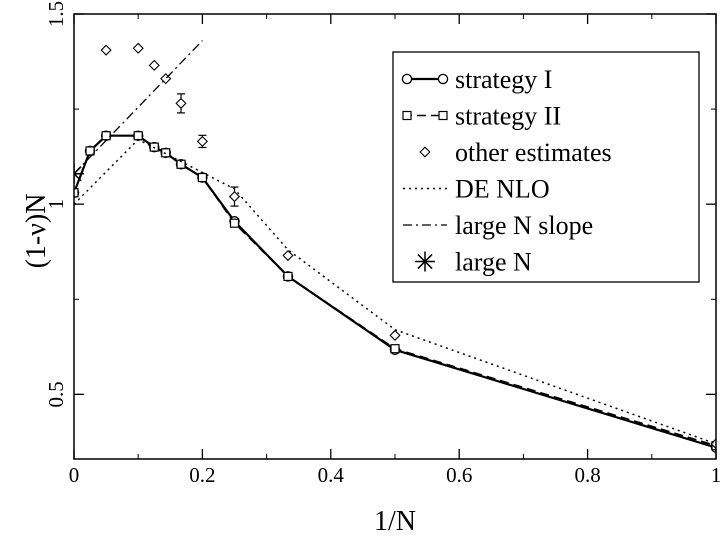 This screenshot has width=725, height=537. I want to click on legend-label-1: strategy II, so click(508, 116).